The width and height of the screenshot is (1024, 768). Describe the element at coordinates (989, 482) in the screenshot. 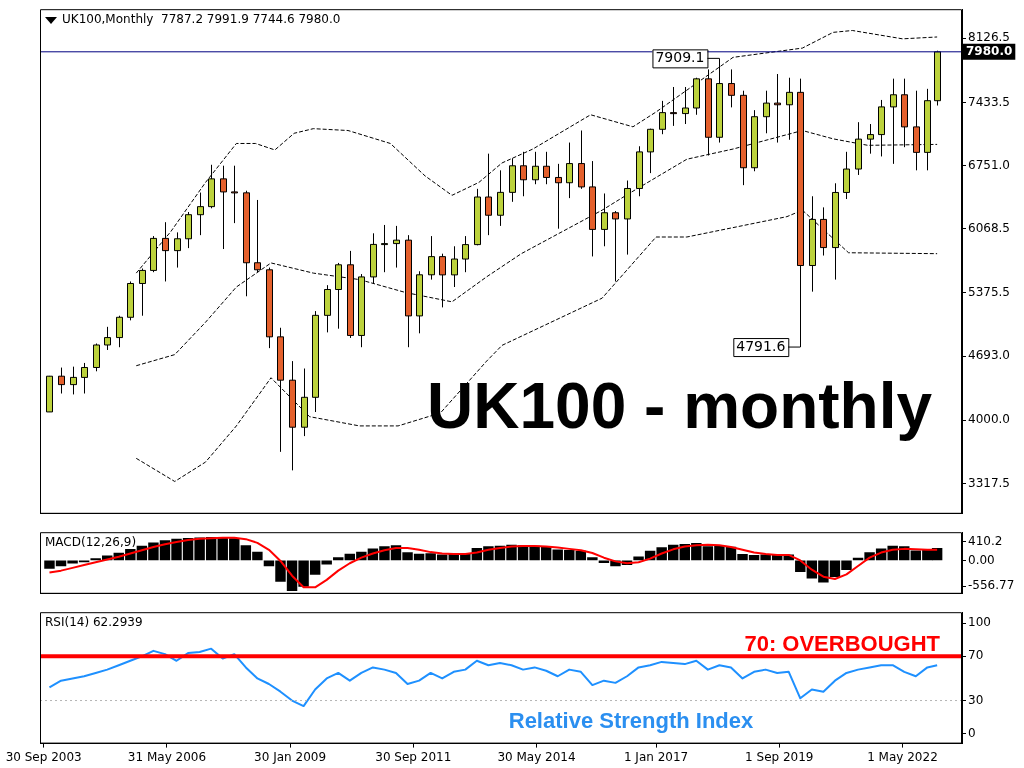

I see `y-tick-label: 3317.5` at that location.